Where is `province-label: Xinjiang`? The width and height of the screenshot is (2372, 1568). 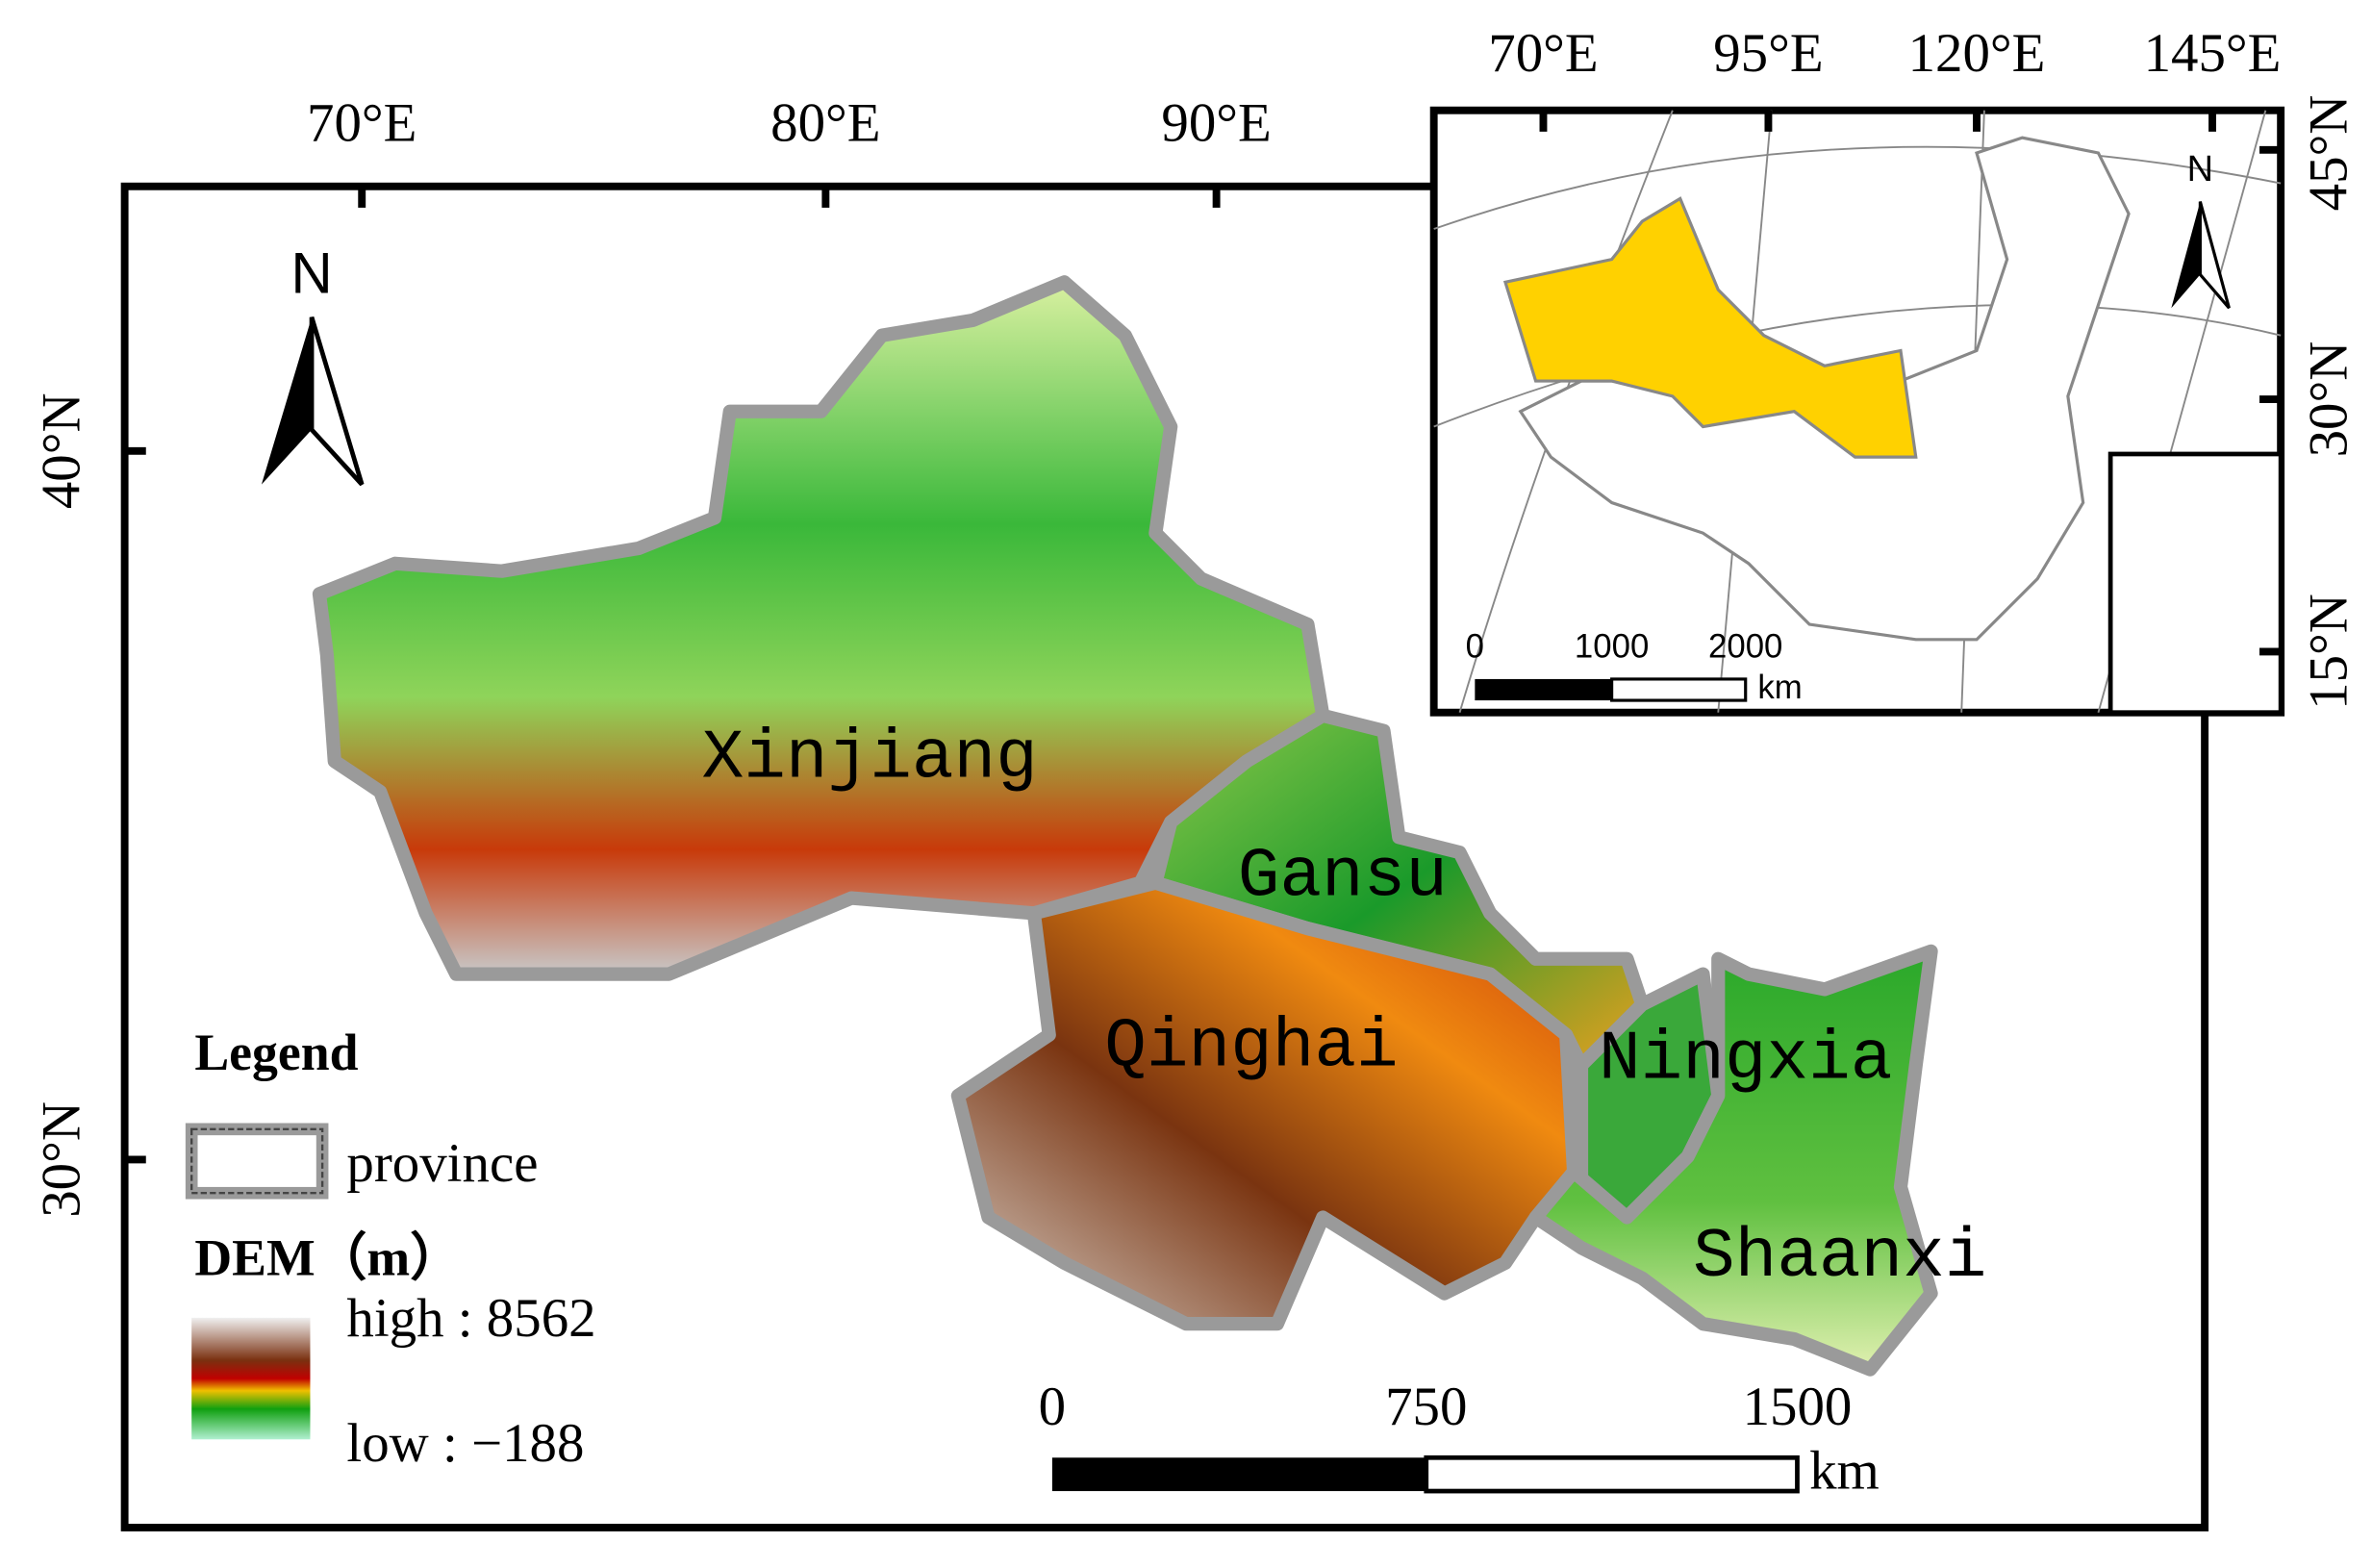 province-label: Xinjiang is located at coordinates (870, 757).